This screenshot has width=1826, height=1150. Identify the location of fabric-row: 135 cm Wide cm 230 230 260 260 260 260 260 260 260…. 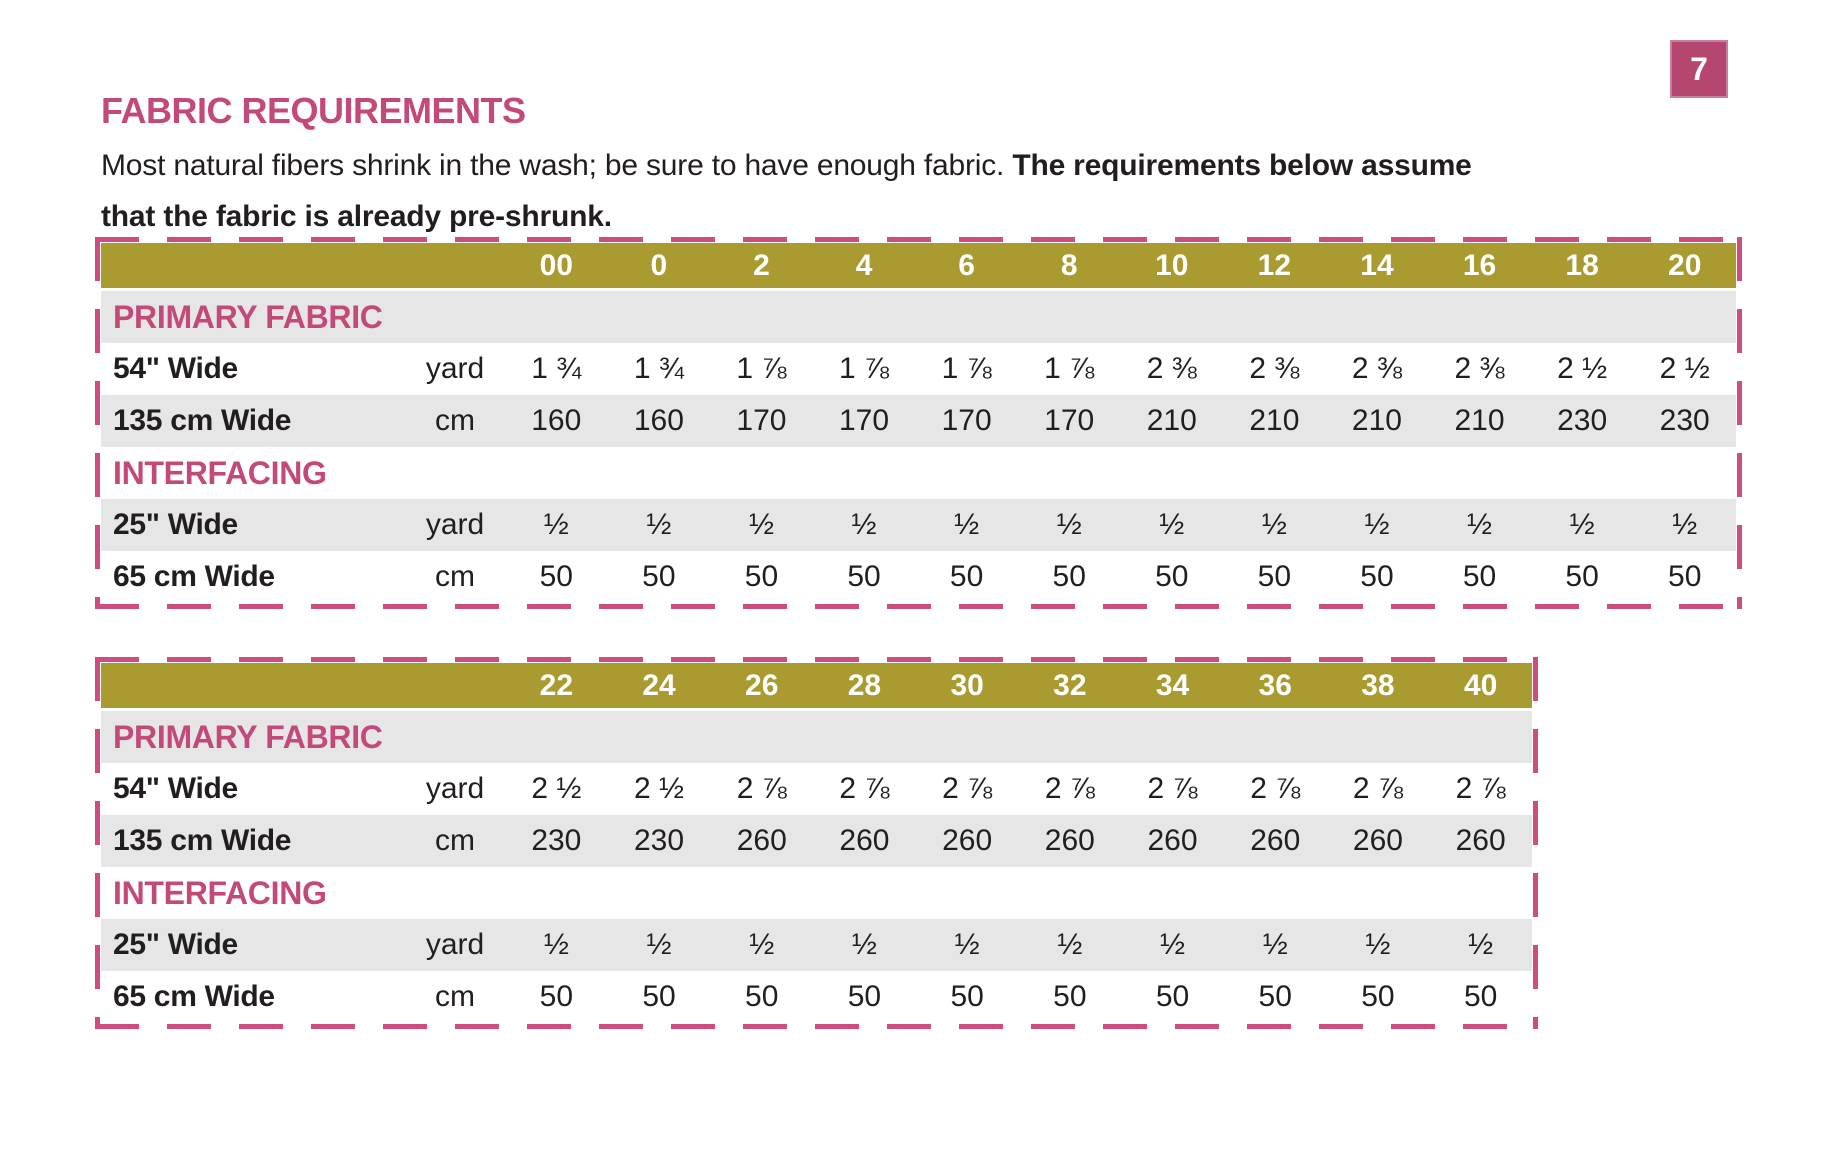
(816, 841).